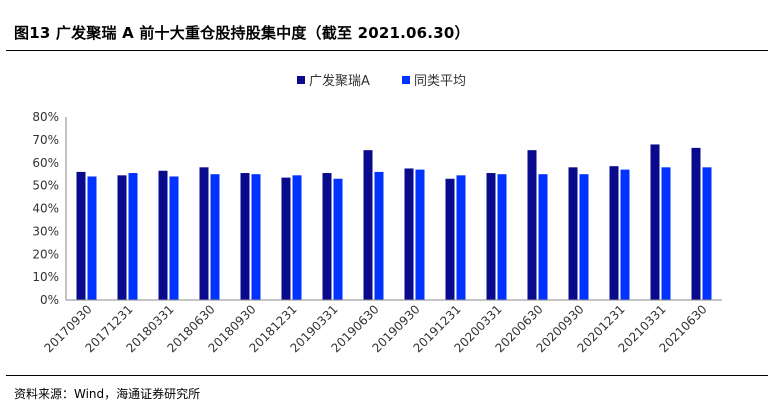  What do you see at coordinates (45, 186) in the screenshot?
I see `y-tick-label: 50%` at bounding box center [45, 186].